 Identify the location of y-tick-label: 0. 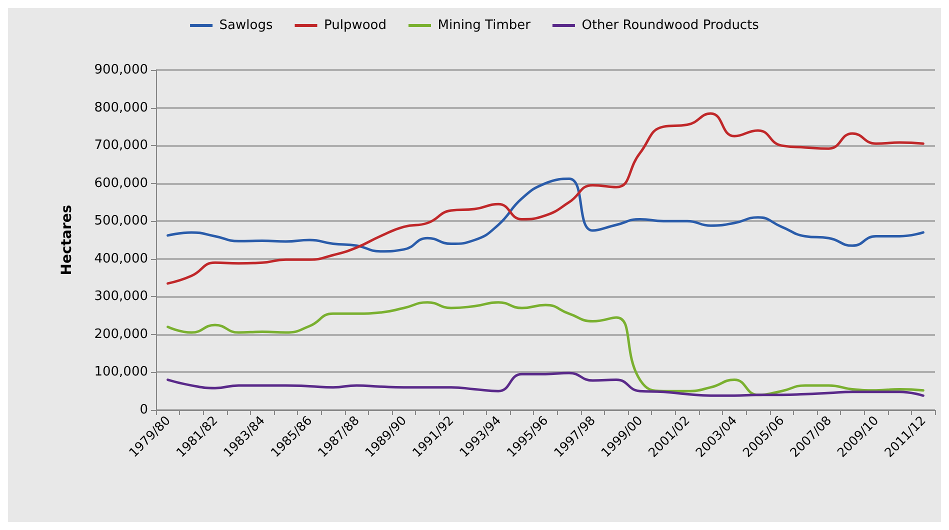
(144, 410).